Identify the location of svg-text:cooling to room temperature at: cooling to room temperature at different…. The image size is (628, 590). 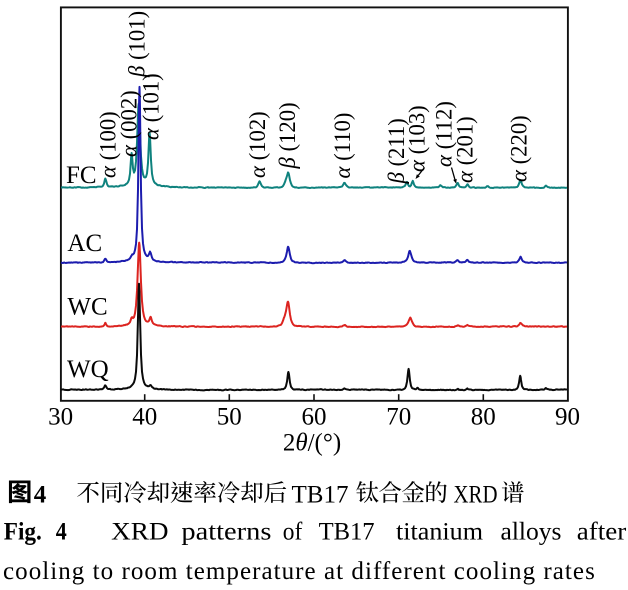
(299, 571).